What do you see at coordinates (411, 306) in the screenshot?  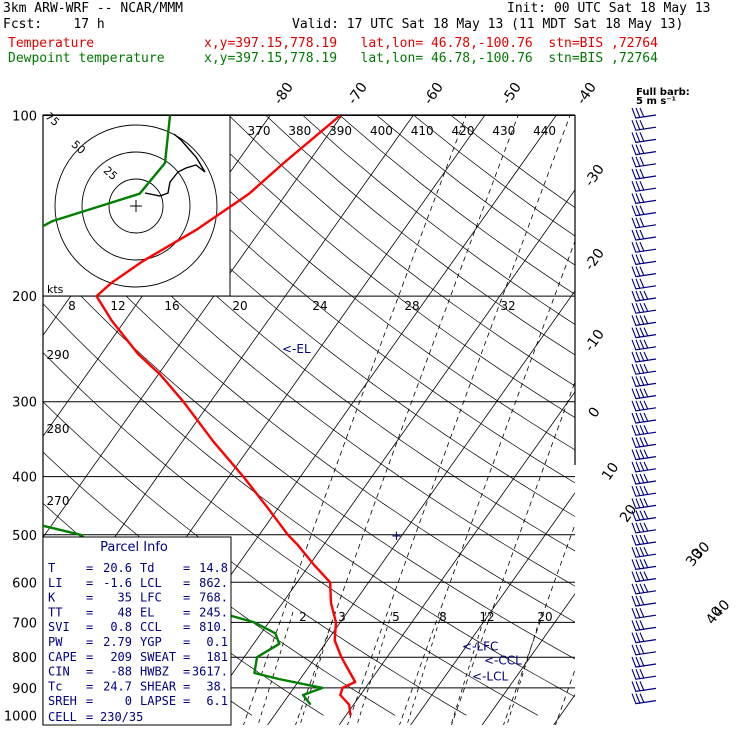 I see `moist-adiabat-label: 28` at bounding box center [411, 306].